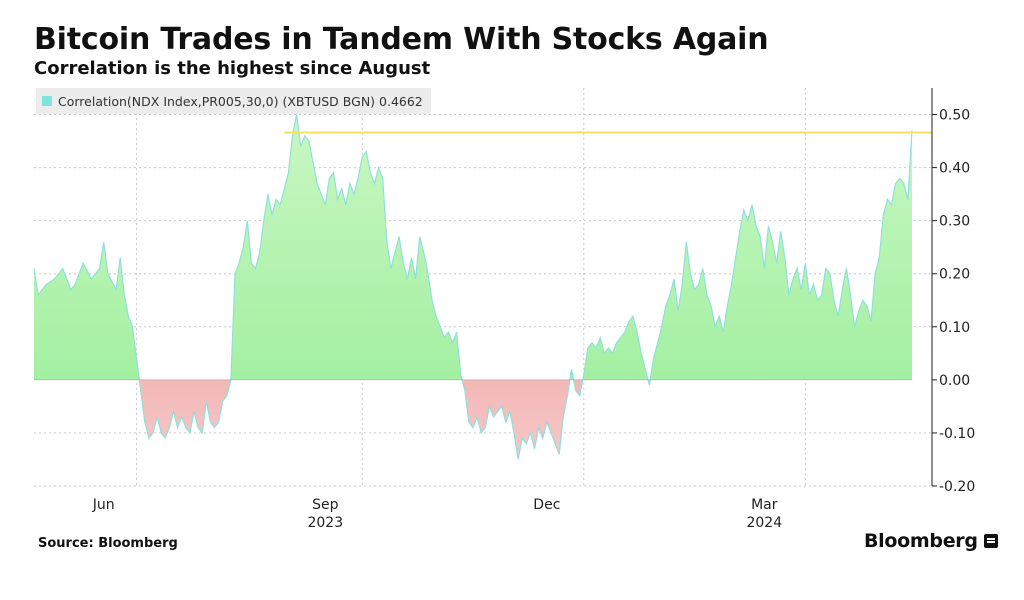 The image size is (1024, 600). I want to click on legend-swatch, so click(47, 101).